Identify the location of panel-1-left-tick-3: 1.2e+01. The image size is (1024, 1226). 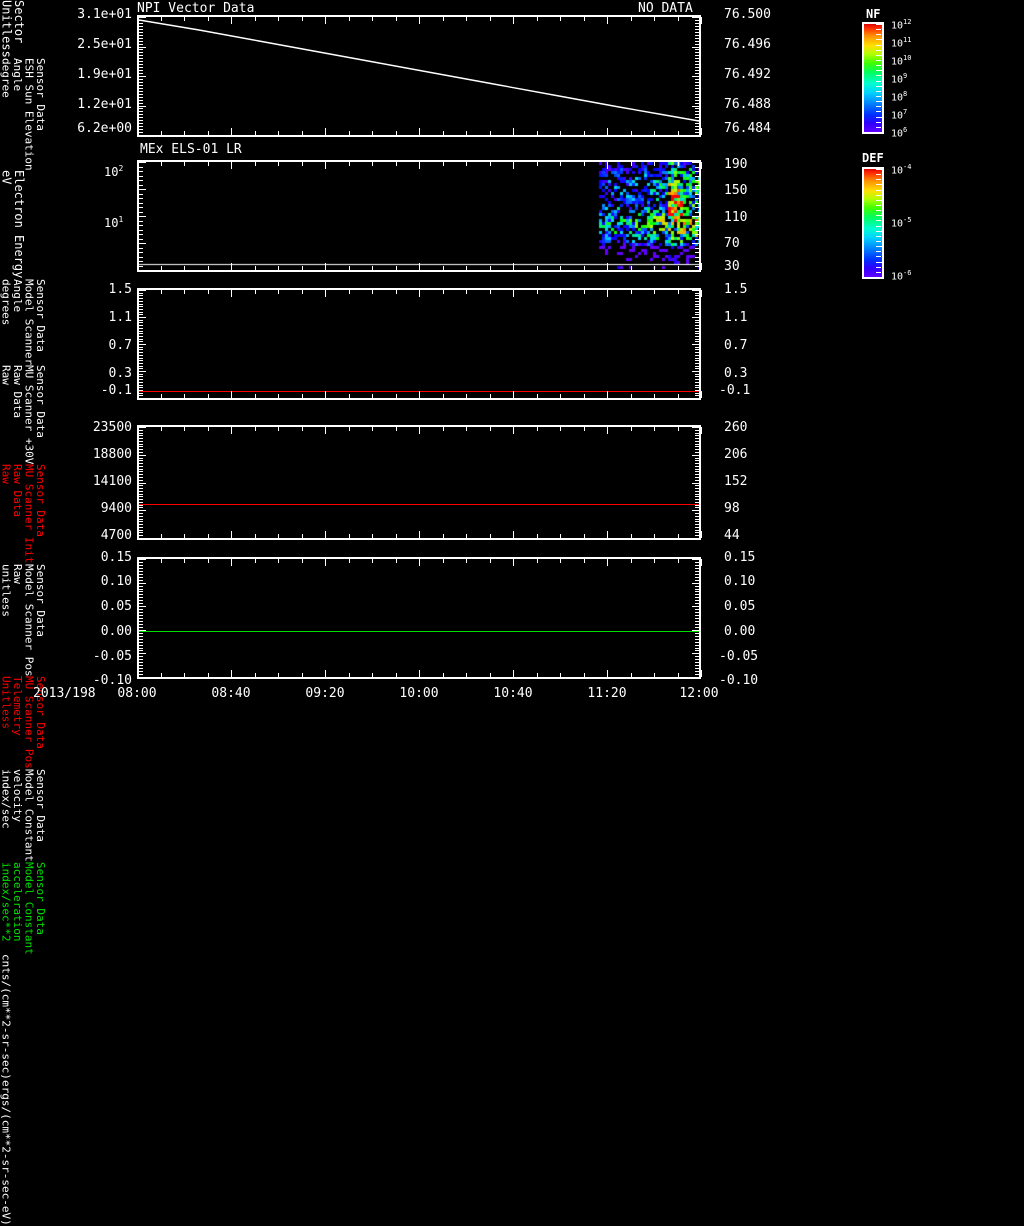
(104, 104).